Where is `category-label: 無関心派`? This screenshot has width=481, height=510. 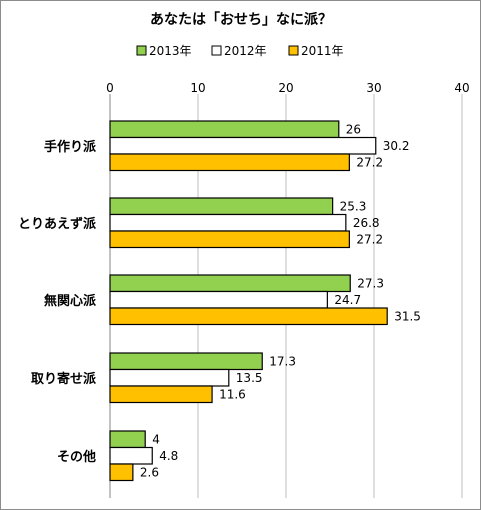 category-label: 無関心派 is located at coordinates (70, 301).